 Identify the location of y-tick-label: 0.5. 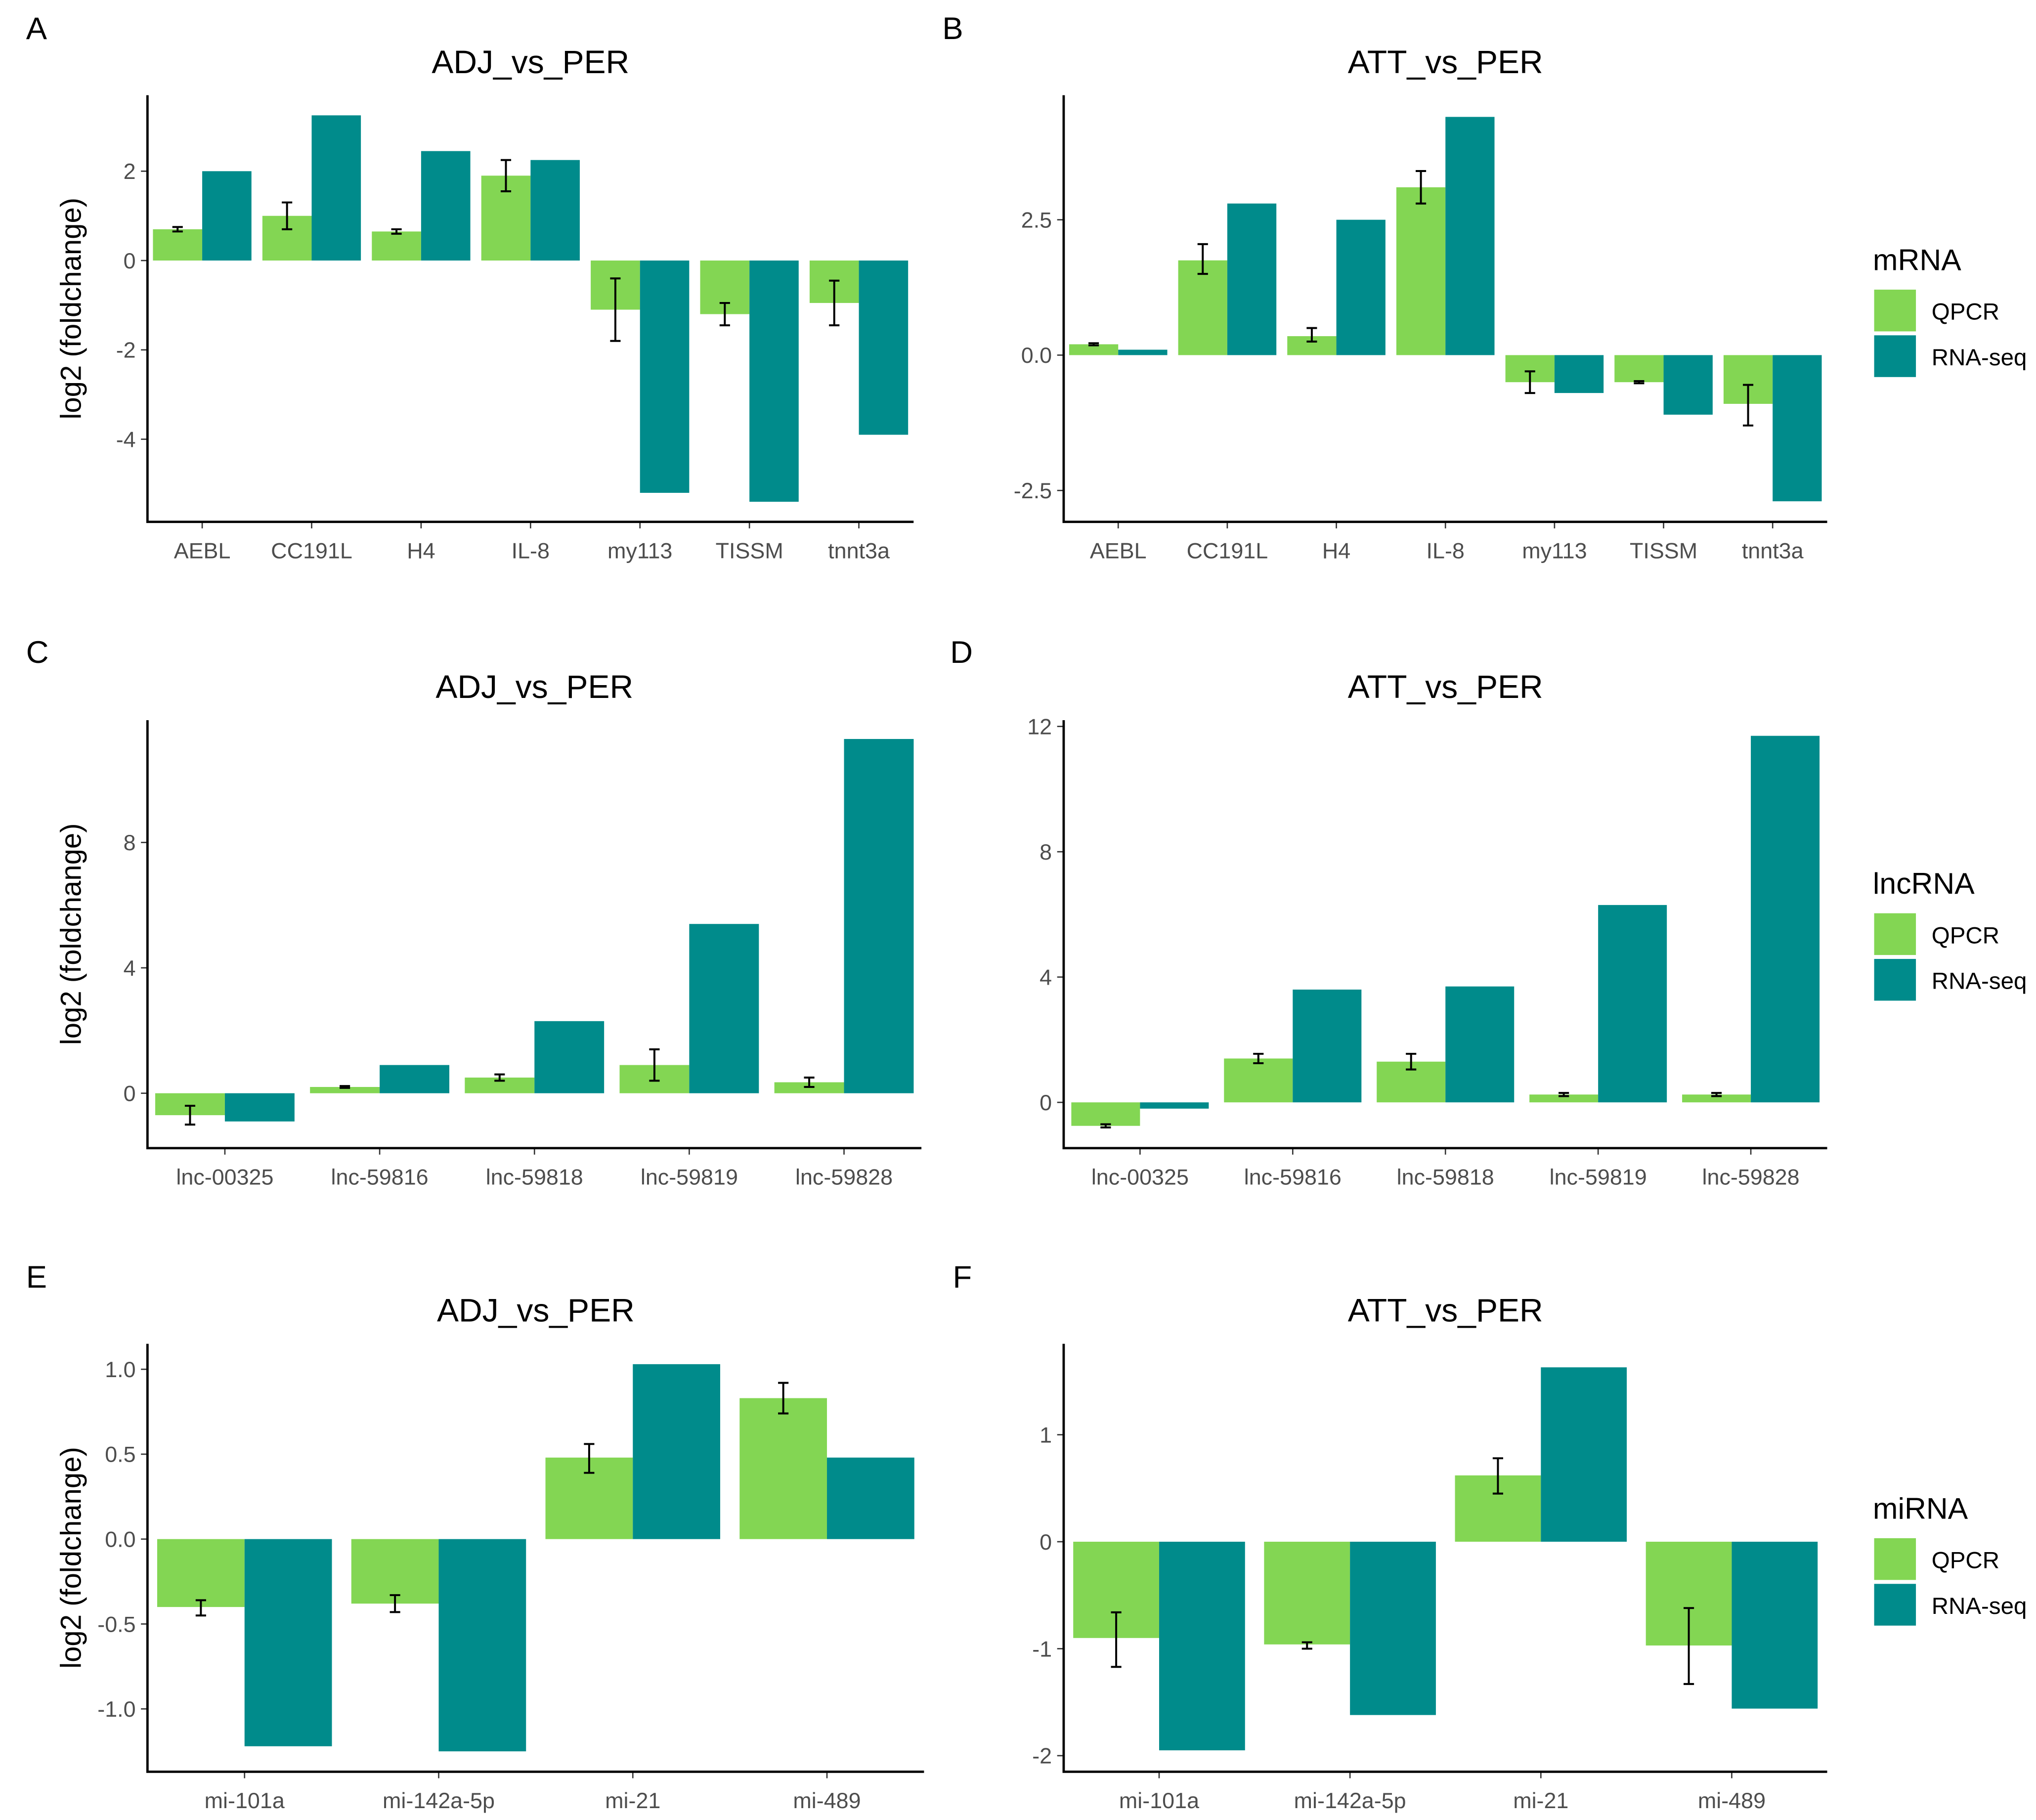
(120, 1454).